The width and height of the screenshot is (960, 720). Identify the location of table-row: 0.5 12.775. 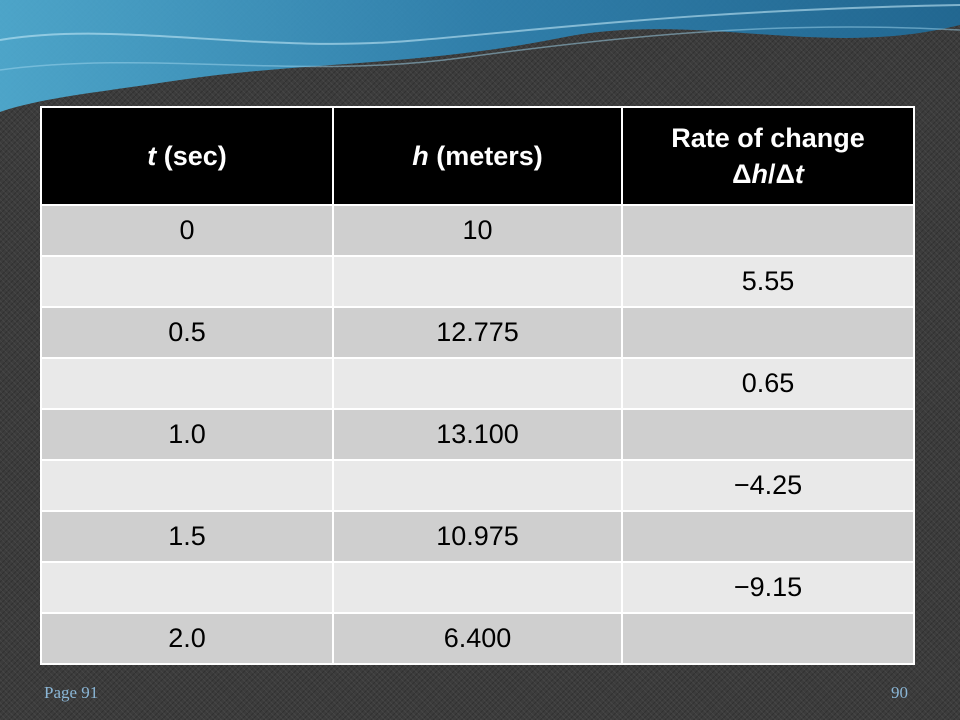
(477, 332).